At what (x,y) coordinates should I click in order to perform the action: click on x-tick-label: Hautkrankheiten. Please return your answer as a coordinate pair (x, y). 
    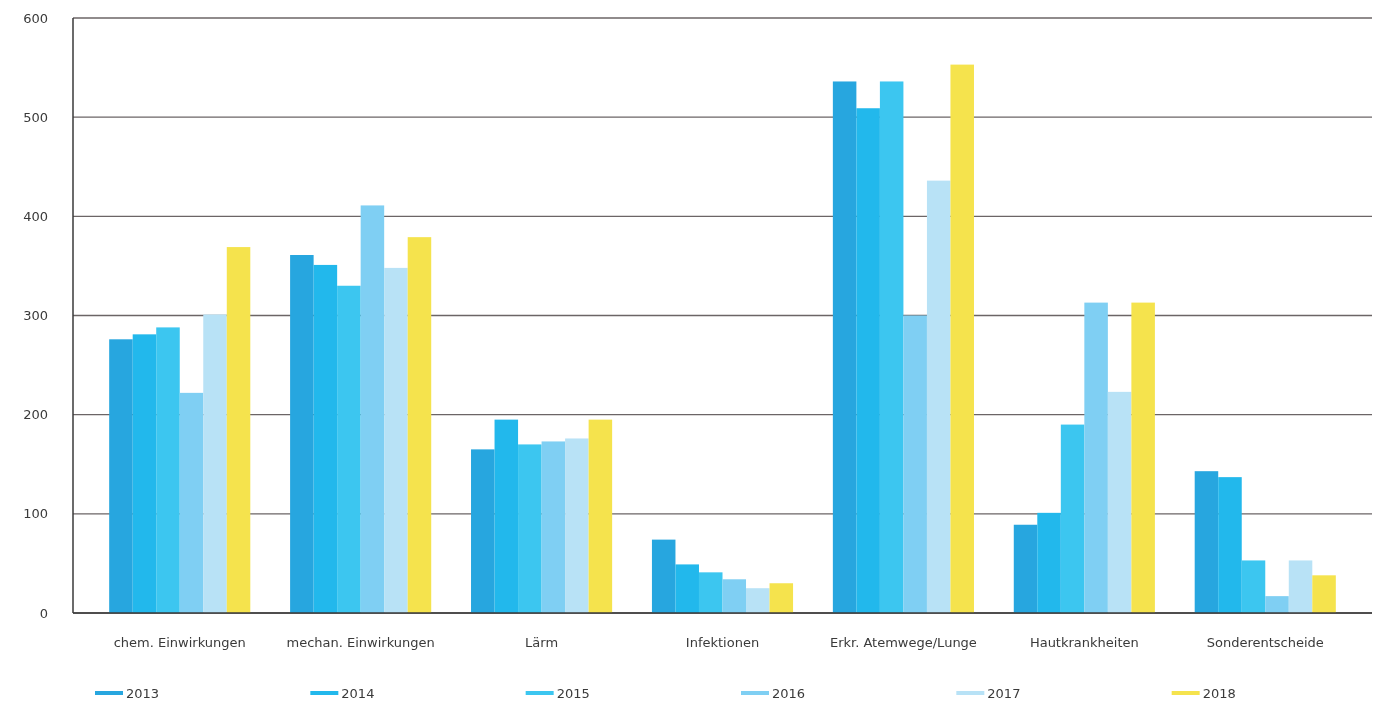
    Looking at the image, I should click on (1084, 642).